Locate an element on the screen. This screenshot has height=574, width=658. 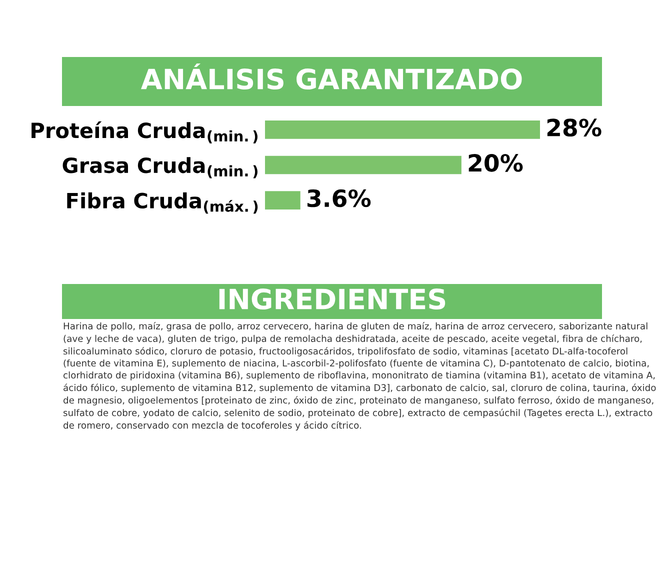
data-label: 28% is located at coordinates (574, 127).